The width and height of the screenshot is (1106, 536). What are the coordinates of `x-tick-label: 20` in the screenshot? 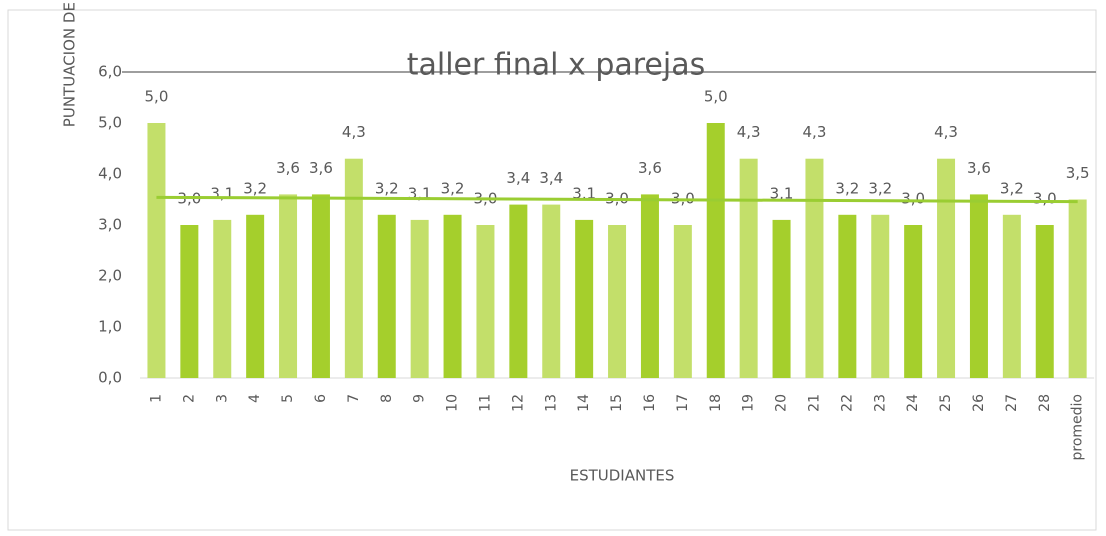 It's located at (782, 403).